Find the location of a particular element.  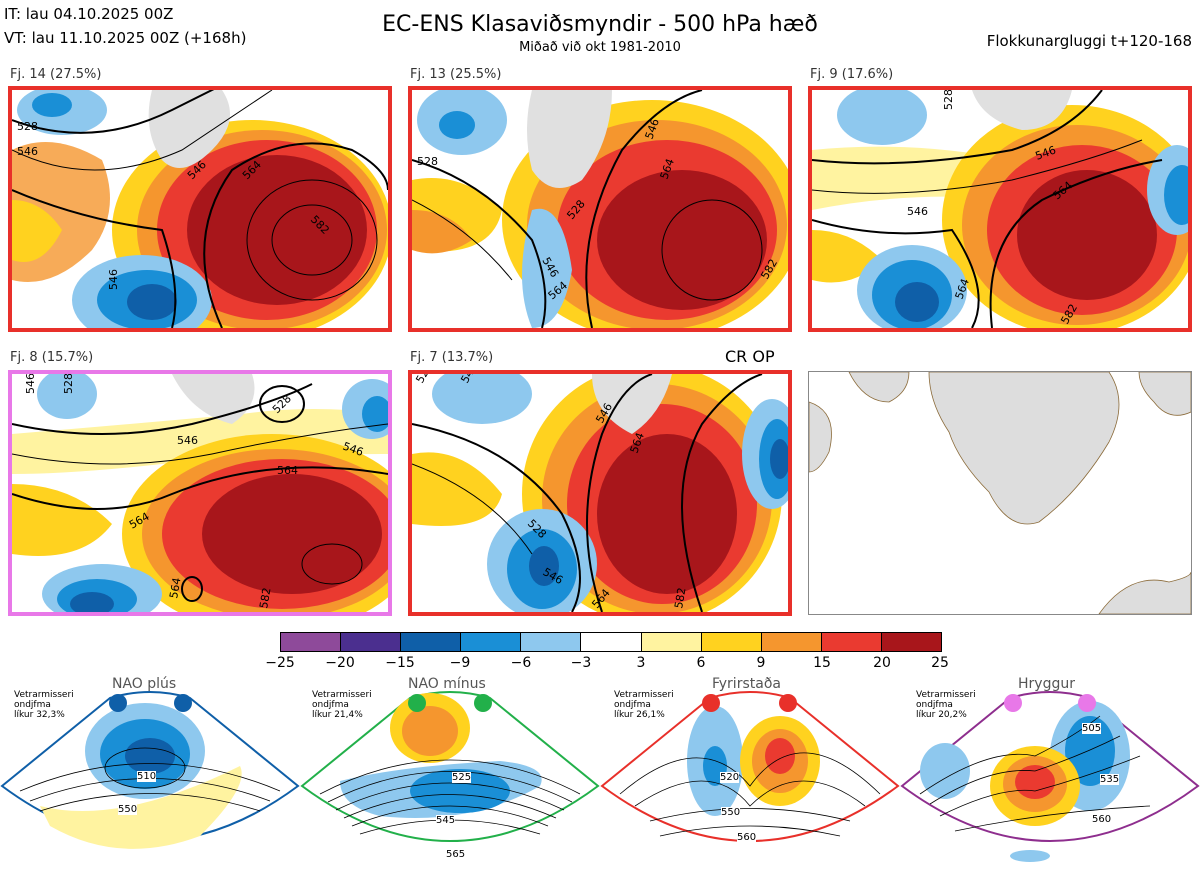

regime-text-line: líkur 21,4% is located at coordinates (337, 715).